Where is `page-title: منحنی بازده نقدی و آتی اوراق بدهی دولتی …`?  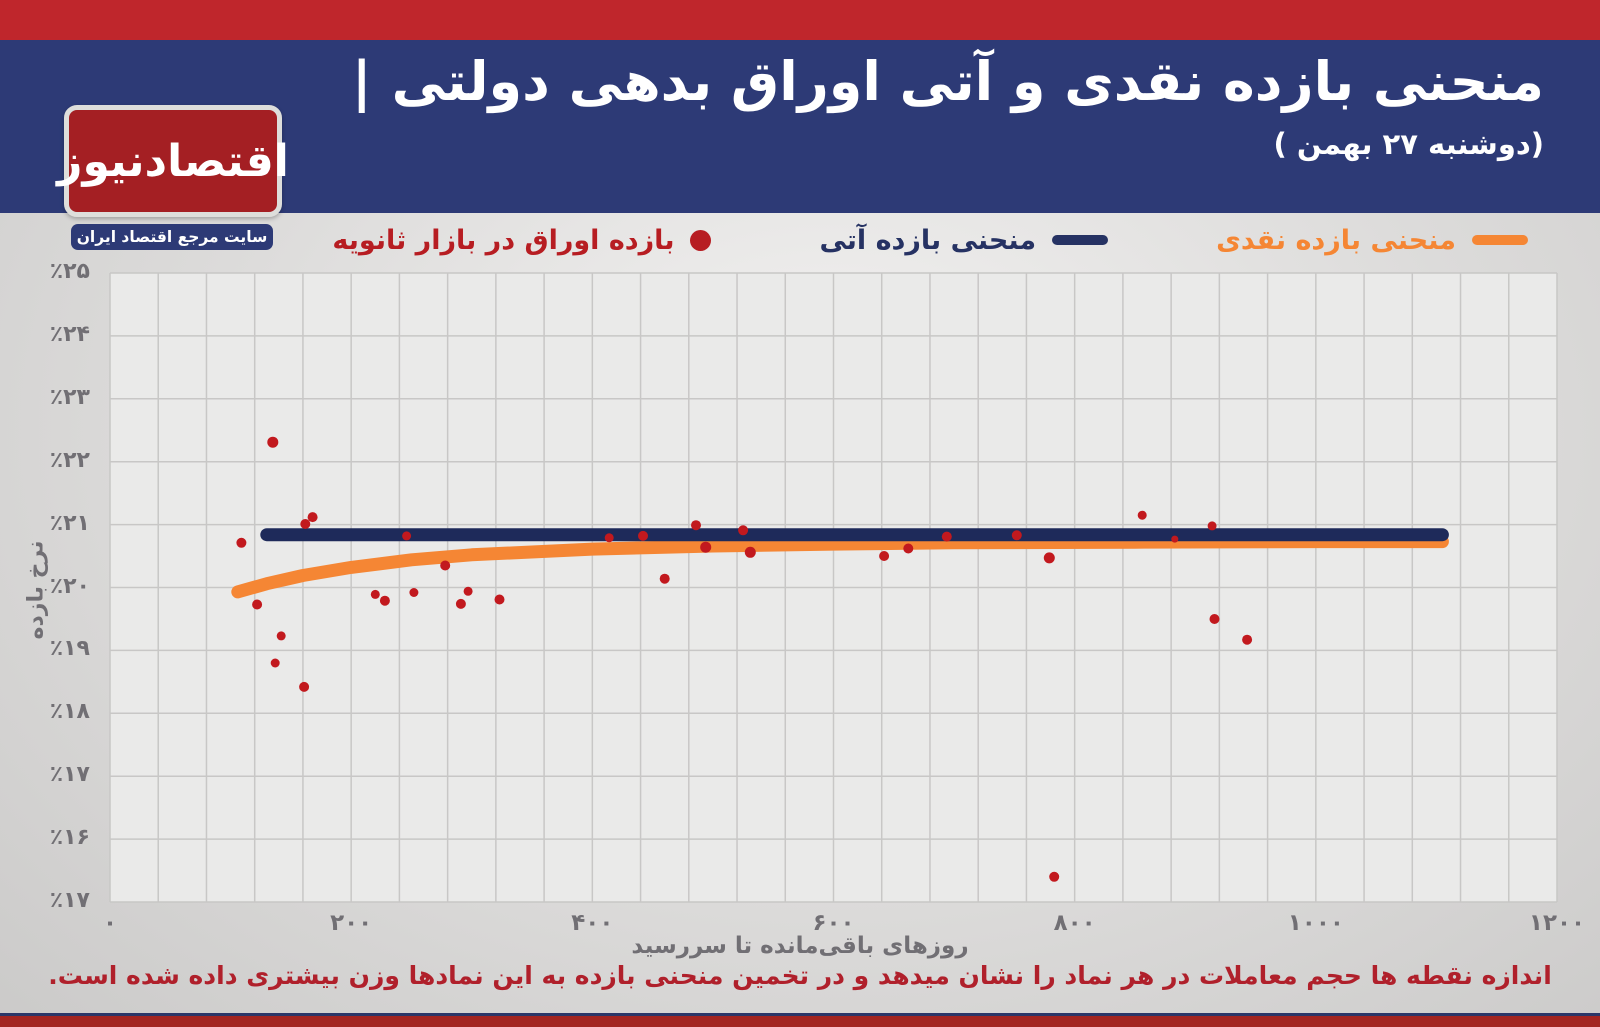
page-title: منحنی بازده نقدی و آتی اوراق بدهی دولتی … is located at coordinates (948, 82).